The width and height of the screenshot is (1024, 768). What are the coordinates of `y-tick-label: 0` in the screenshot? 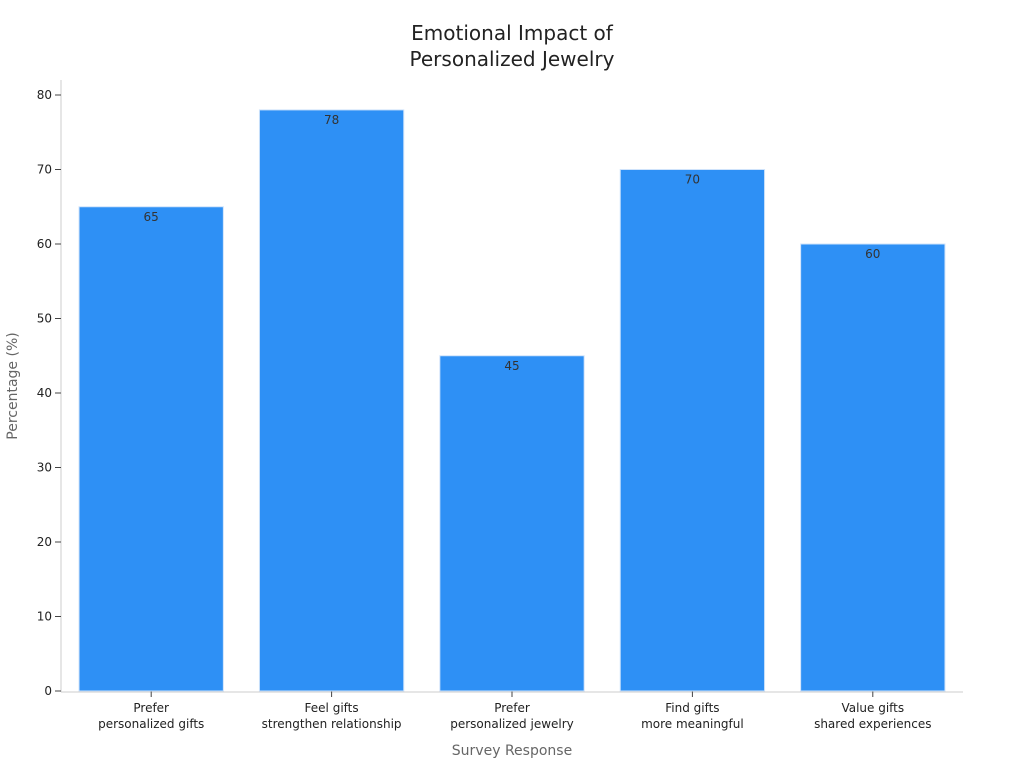 It's located at (48, 691).